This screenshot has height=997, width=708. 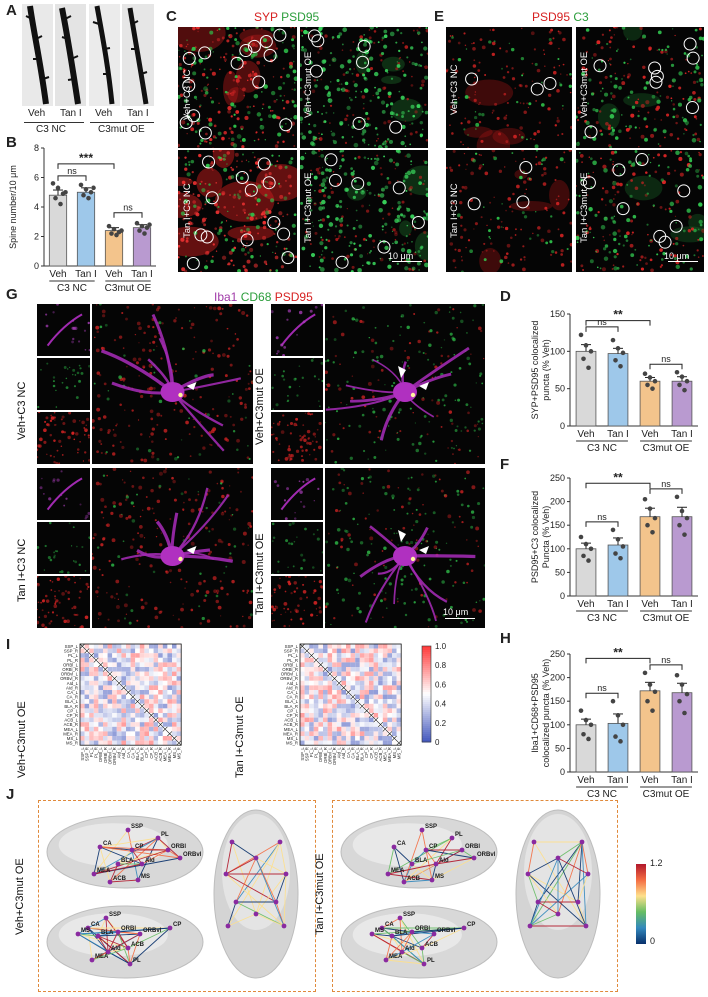 What do you see at coordinates (244, 850) in the screenshot?
I see `top-network-edge` at bounding box center [244, 850].